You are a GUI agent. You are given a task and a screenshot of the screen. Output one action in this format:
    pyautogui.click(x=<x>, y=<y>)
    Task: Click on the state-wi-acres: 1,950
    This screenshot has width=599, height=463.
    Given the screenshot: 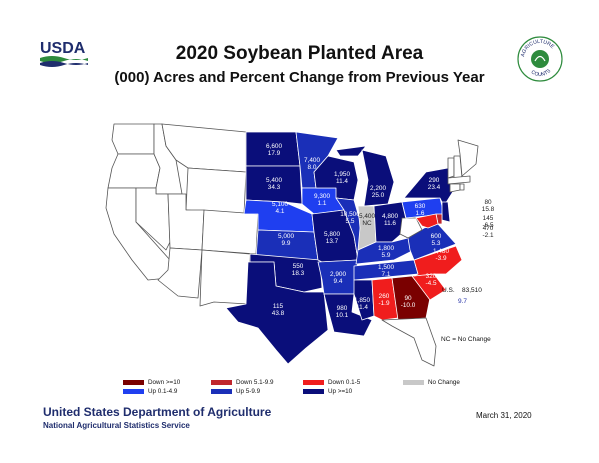 What is the action you would take?
    pyautogui.click(x=342, y=174)
    